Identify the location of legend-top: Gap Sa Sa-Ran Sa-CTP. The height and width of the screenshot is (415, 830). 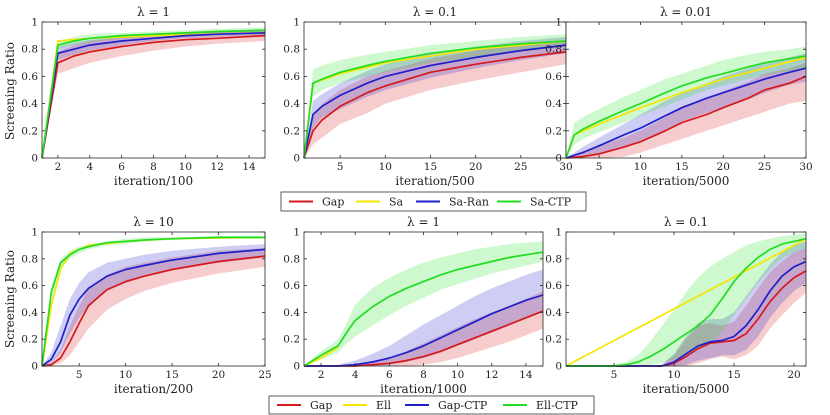
(433, 201).